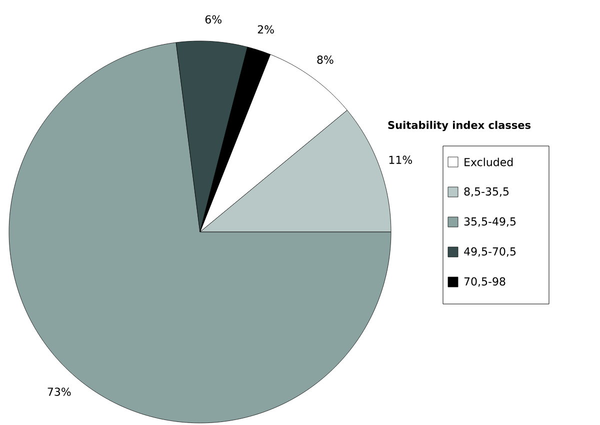 The image size is (600, 425). Describe the element at coordinates (488, 162) in the screenshot. I see `legend-label: Excluded` at that location.